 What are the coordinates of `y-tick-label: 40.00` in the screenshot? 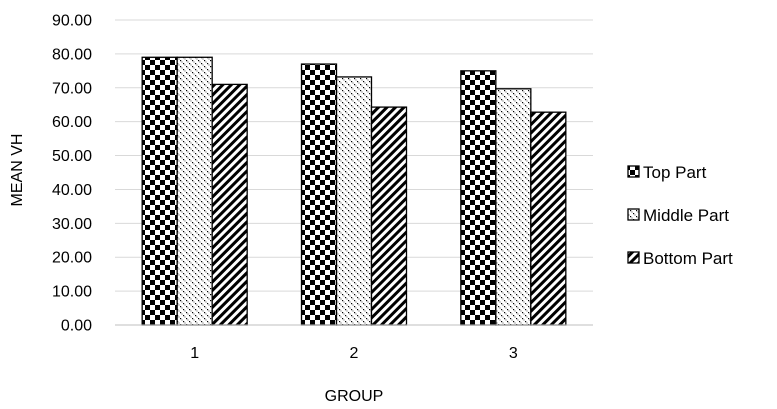 It's located at (72, 190).